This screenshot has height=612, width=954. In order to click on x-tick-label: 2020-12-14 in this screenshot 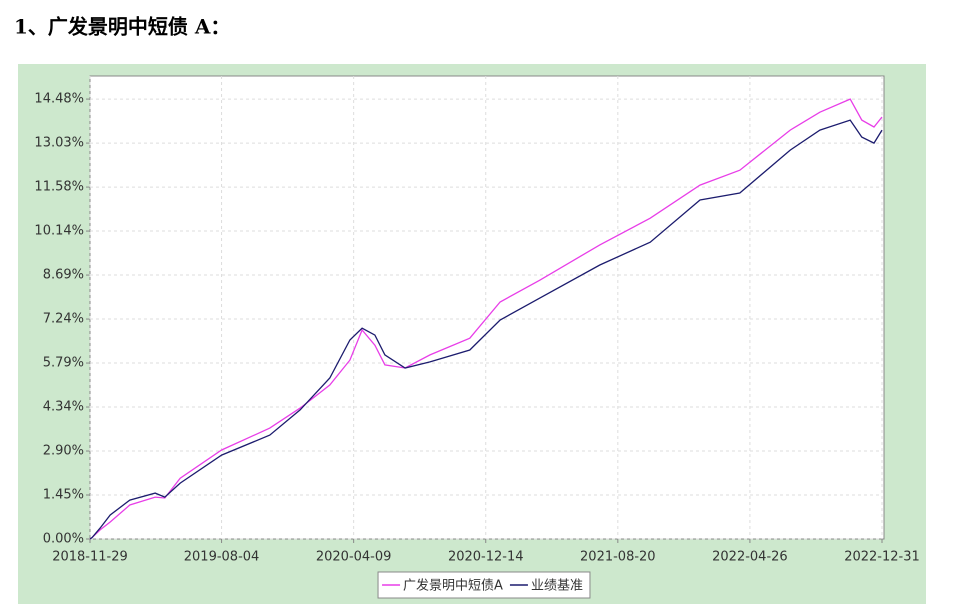, I will do `click(486, 557)`.